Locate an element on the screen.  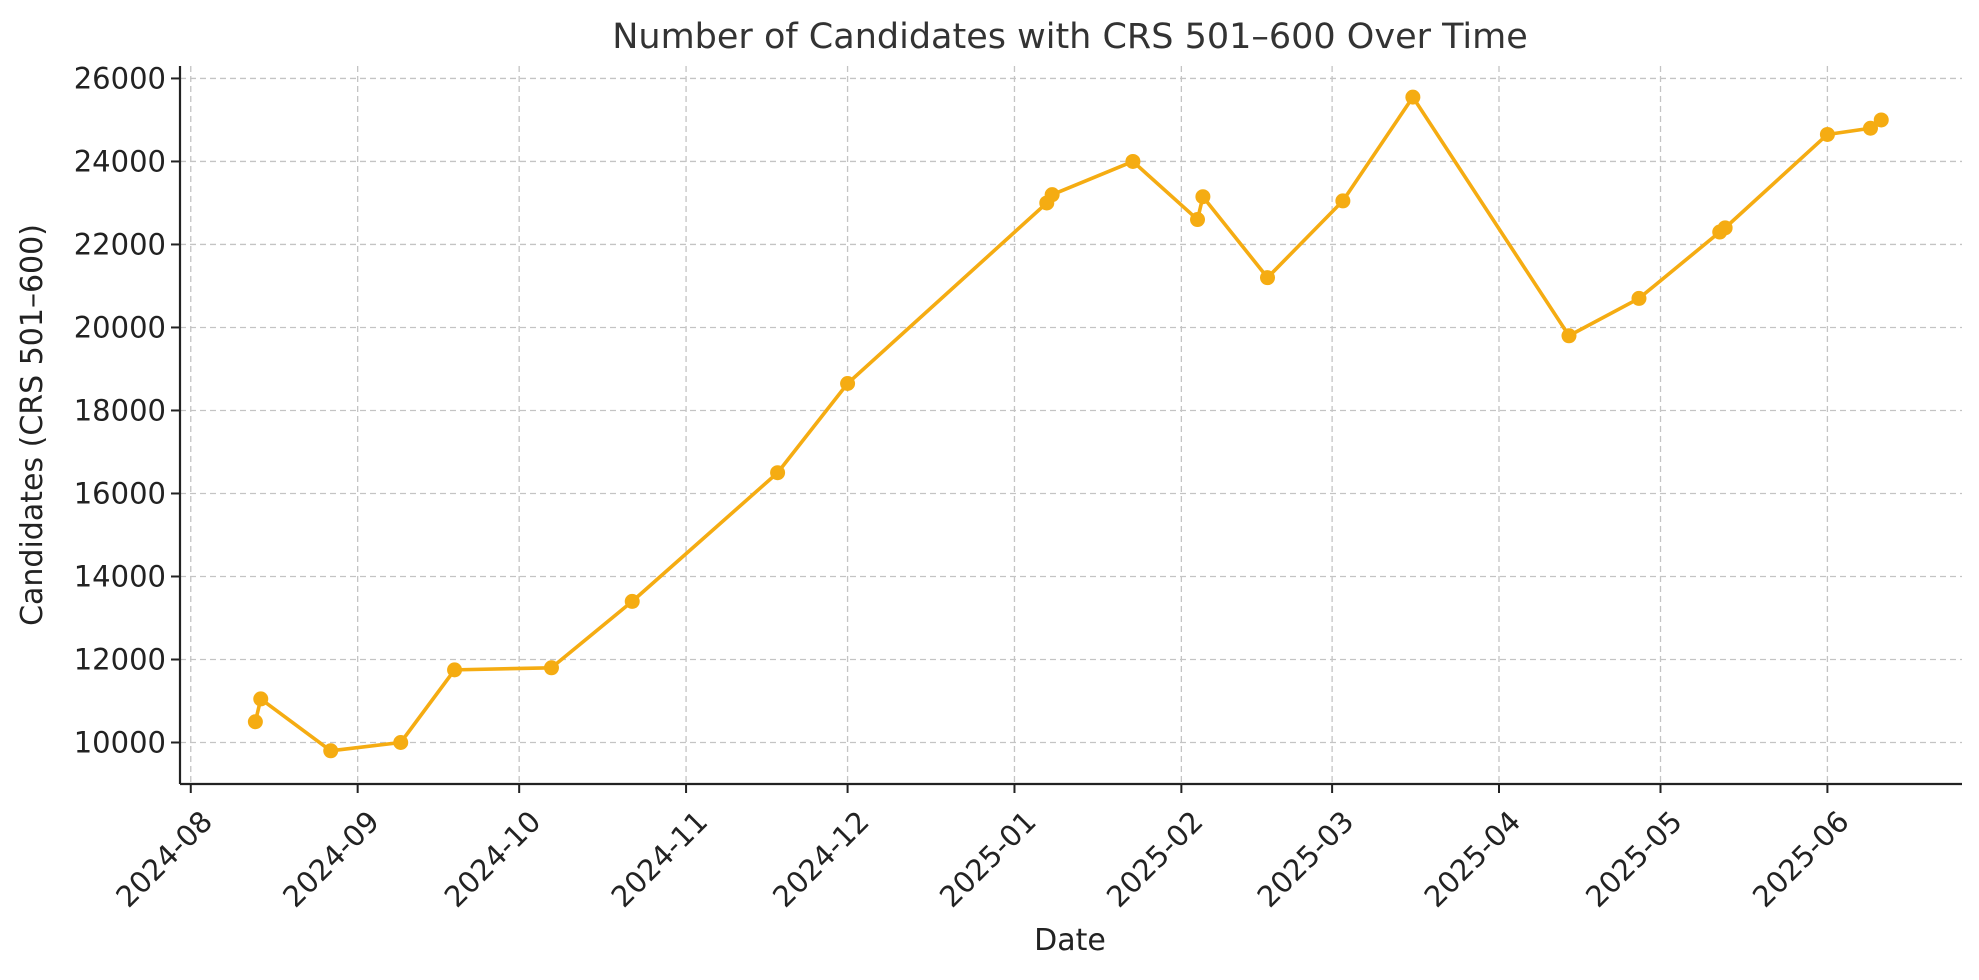
y-tick-label: 20000 is located at coordinates (120, 327).